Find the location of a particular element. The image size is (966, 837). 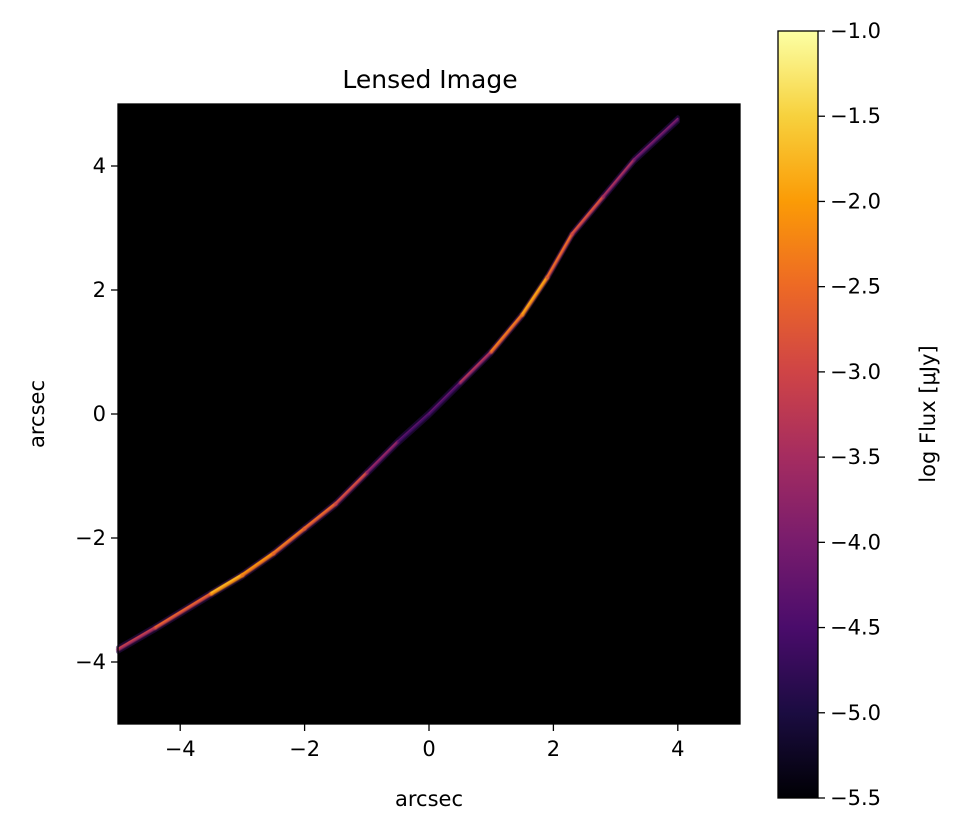

colorbar-gradient is located at coordinates (798, 414).